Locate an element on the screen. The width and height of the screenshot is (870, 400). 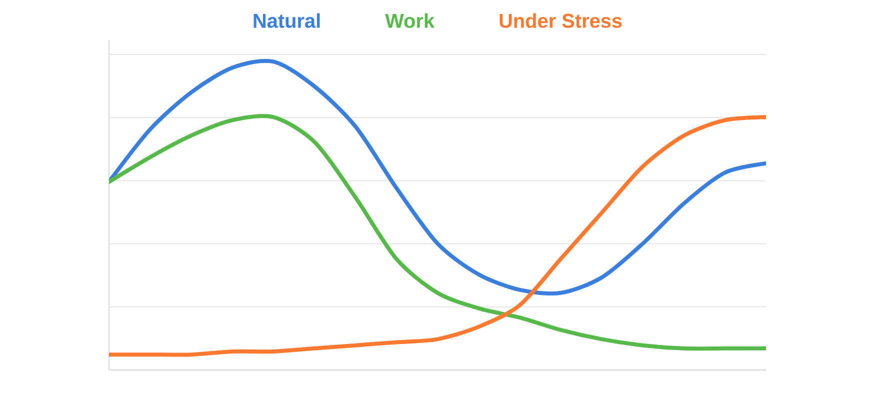
text: Work is located at coordinates (410, 20).